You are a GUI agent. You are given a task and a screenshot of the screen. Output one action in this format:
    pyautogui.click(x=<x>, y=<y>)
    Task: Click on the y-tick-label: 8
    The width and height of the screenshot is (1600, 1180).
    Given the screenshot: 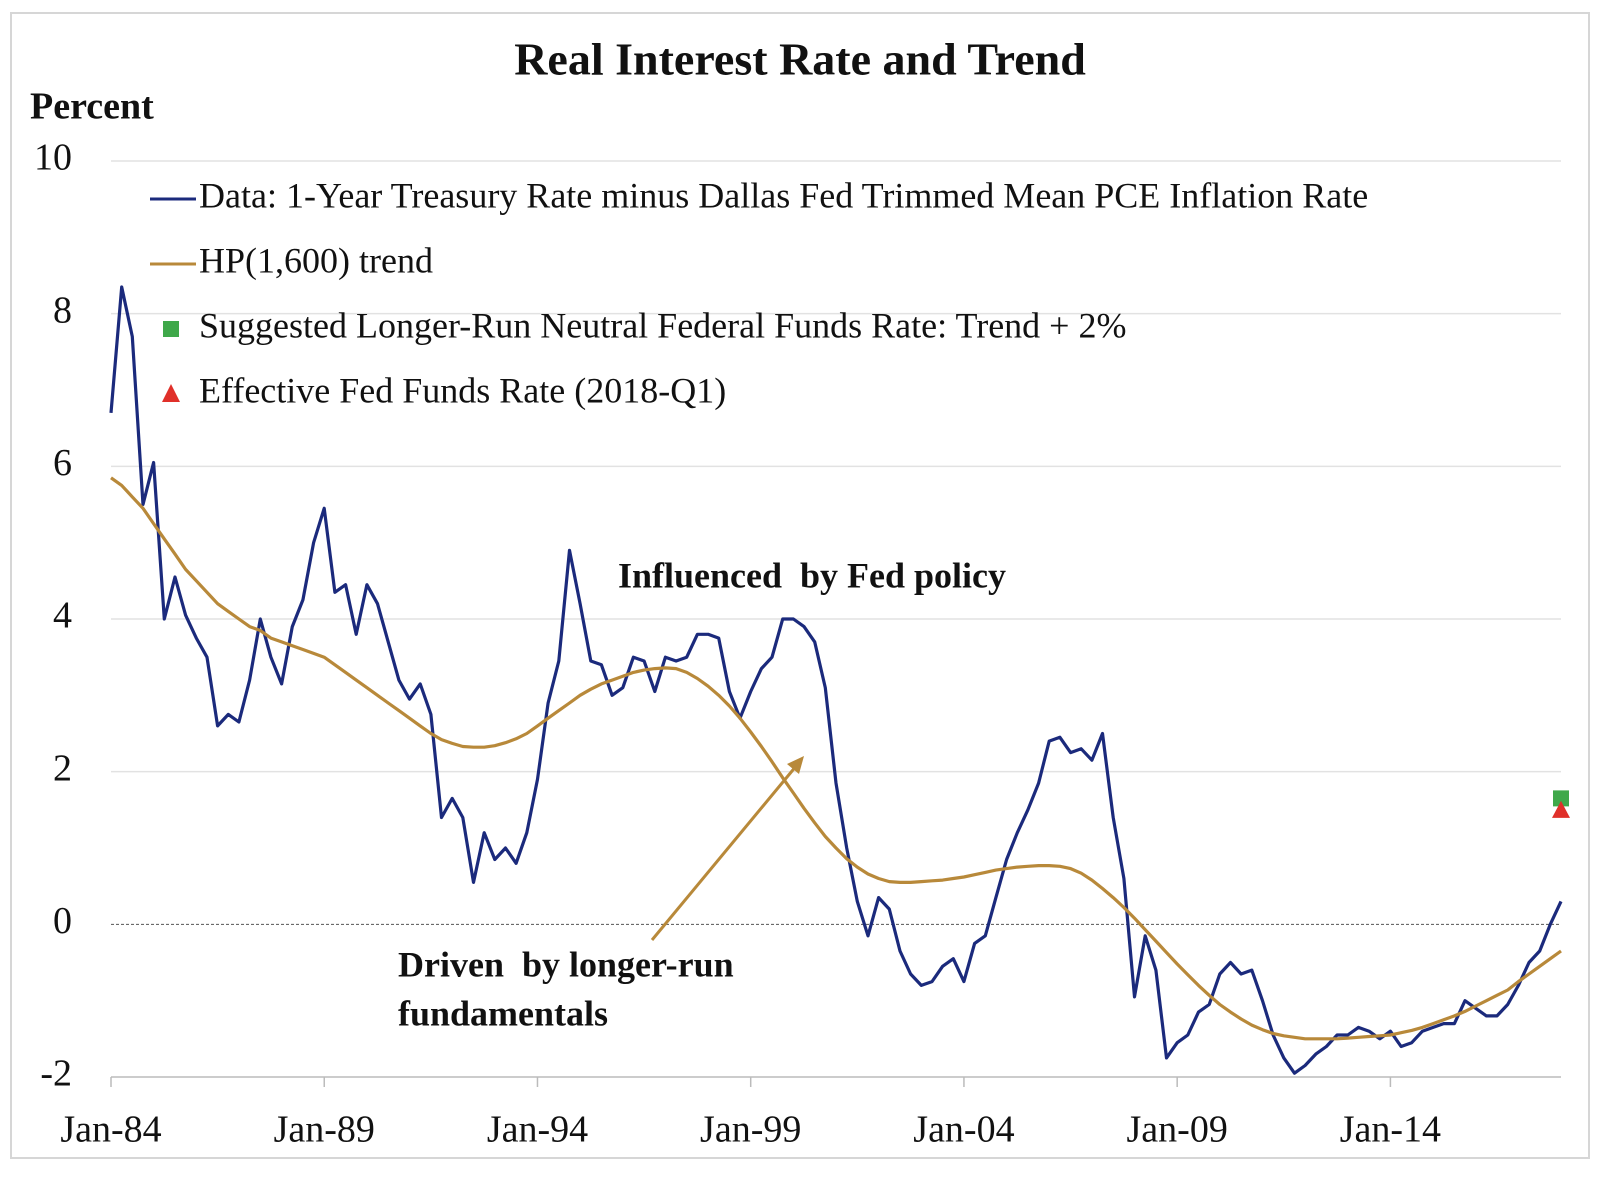 What is the action you would take?
    pyautogui.click(x=62, y=310)
    